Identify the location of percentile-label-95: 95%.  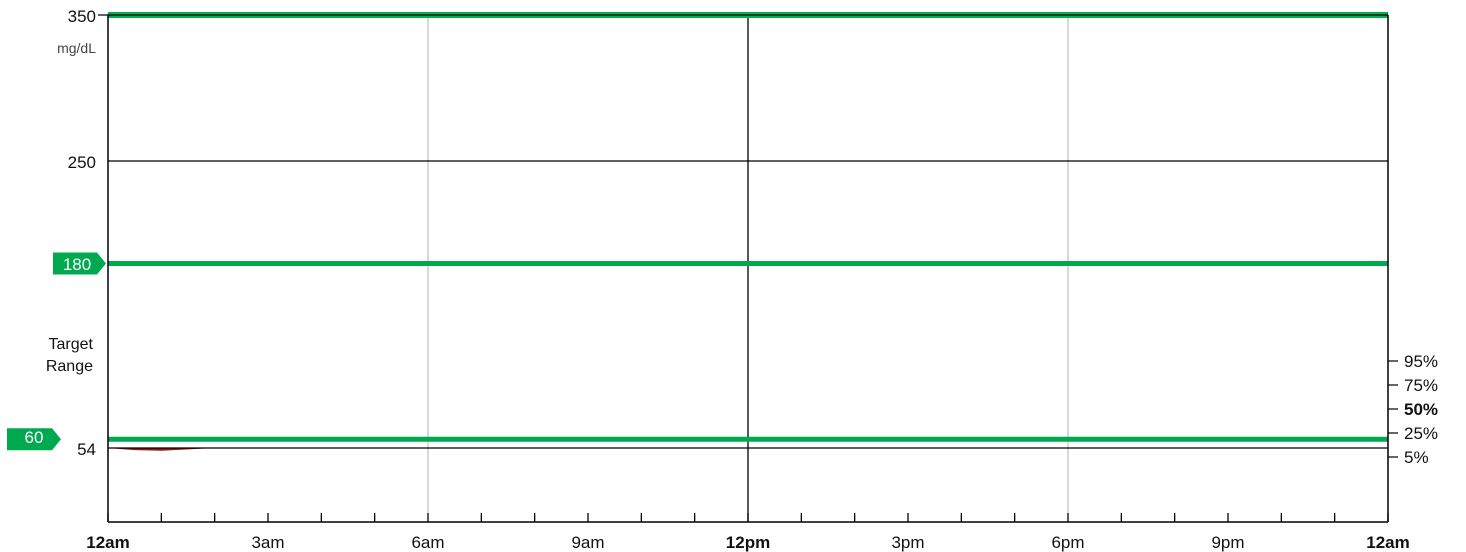
(1421, 361).